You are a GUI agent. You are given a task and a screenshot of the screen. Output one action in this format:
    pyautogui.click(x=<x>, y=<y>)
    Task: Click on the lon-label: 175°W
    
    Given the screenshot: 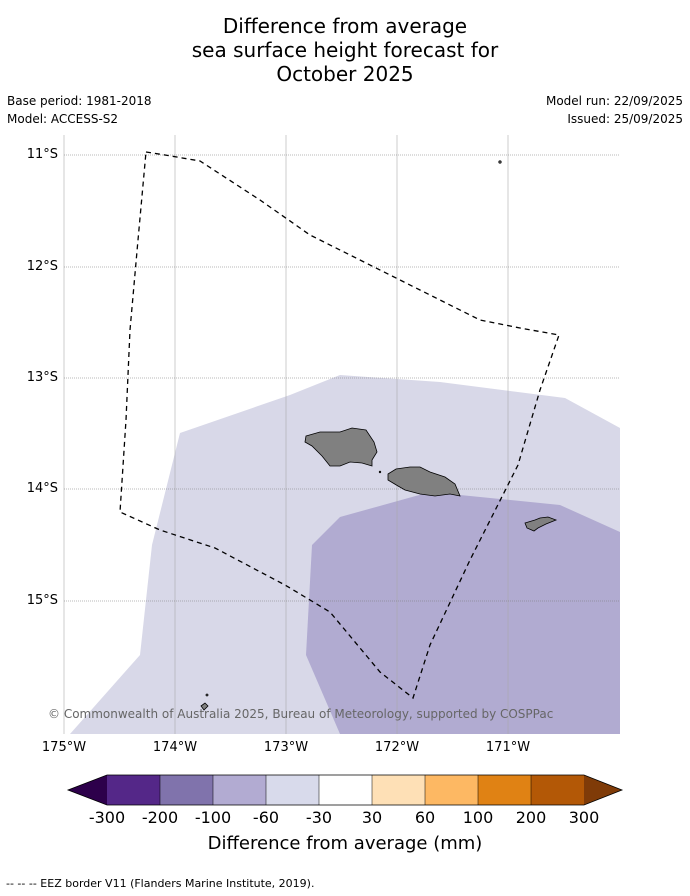 What is the action you would take?
    pyautogui.click(x=64, y=747)
    